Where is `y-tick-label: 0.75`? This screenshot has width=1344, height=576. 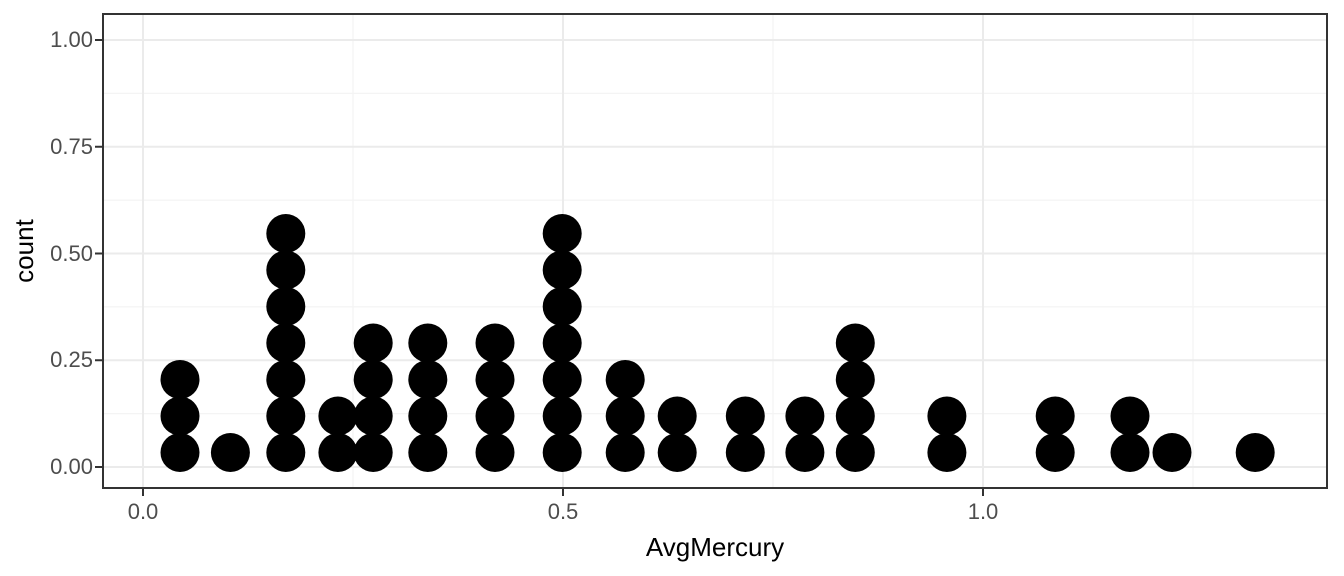
y-tick-label: 0.75 is located at coordinates (71, 146).